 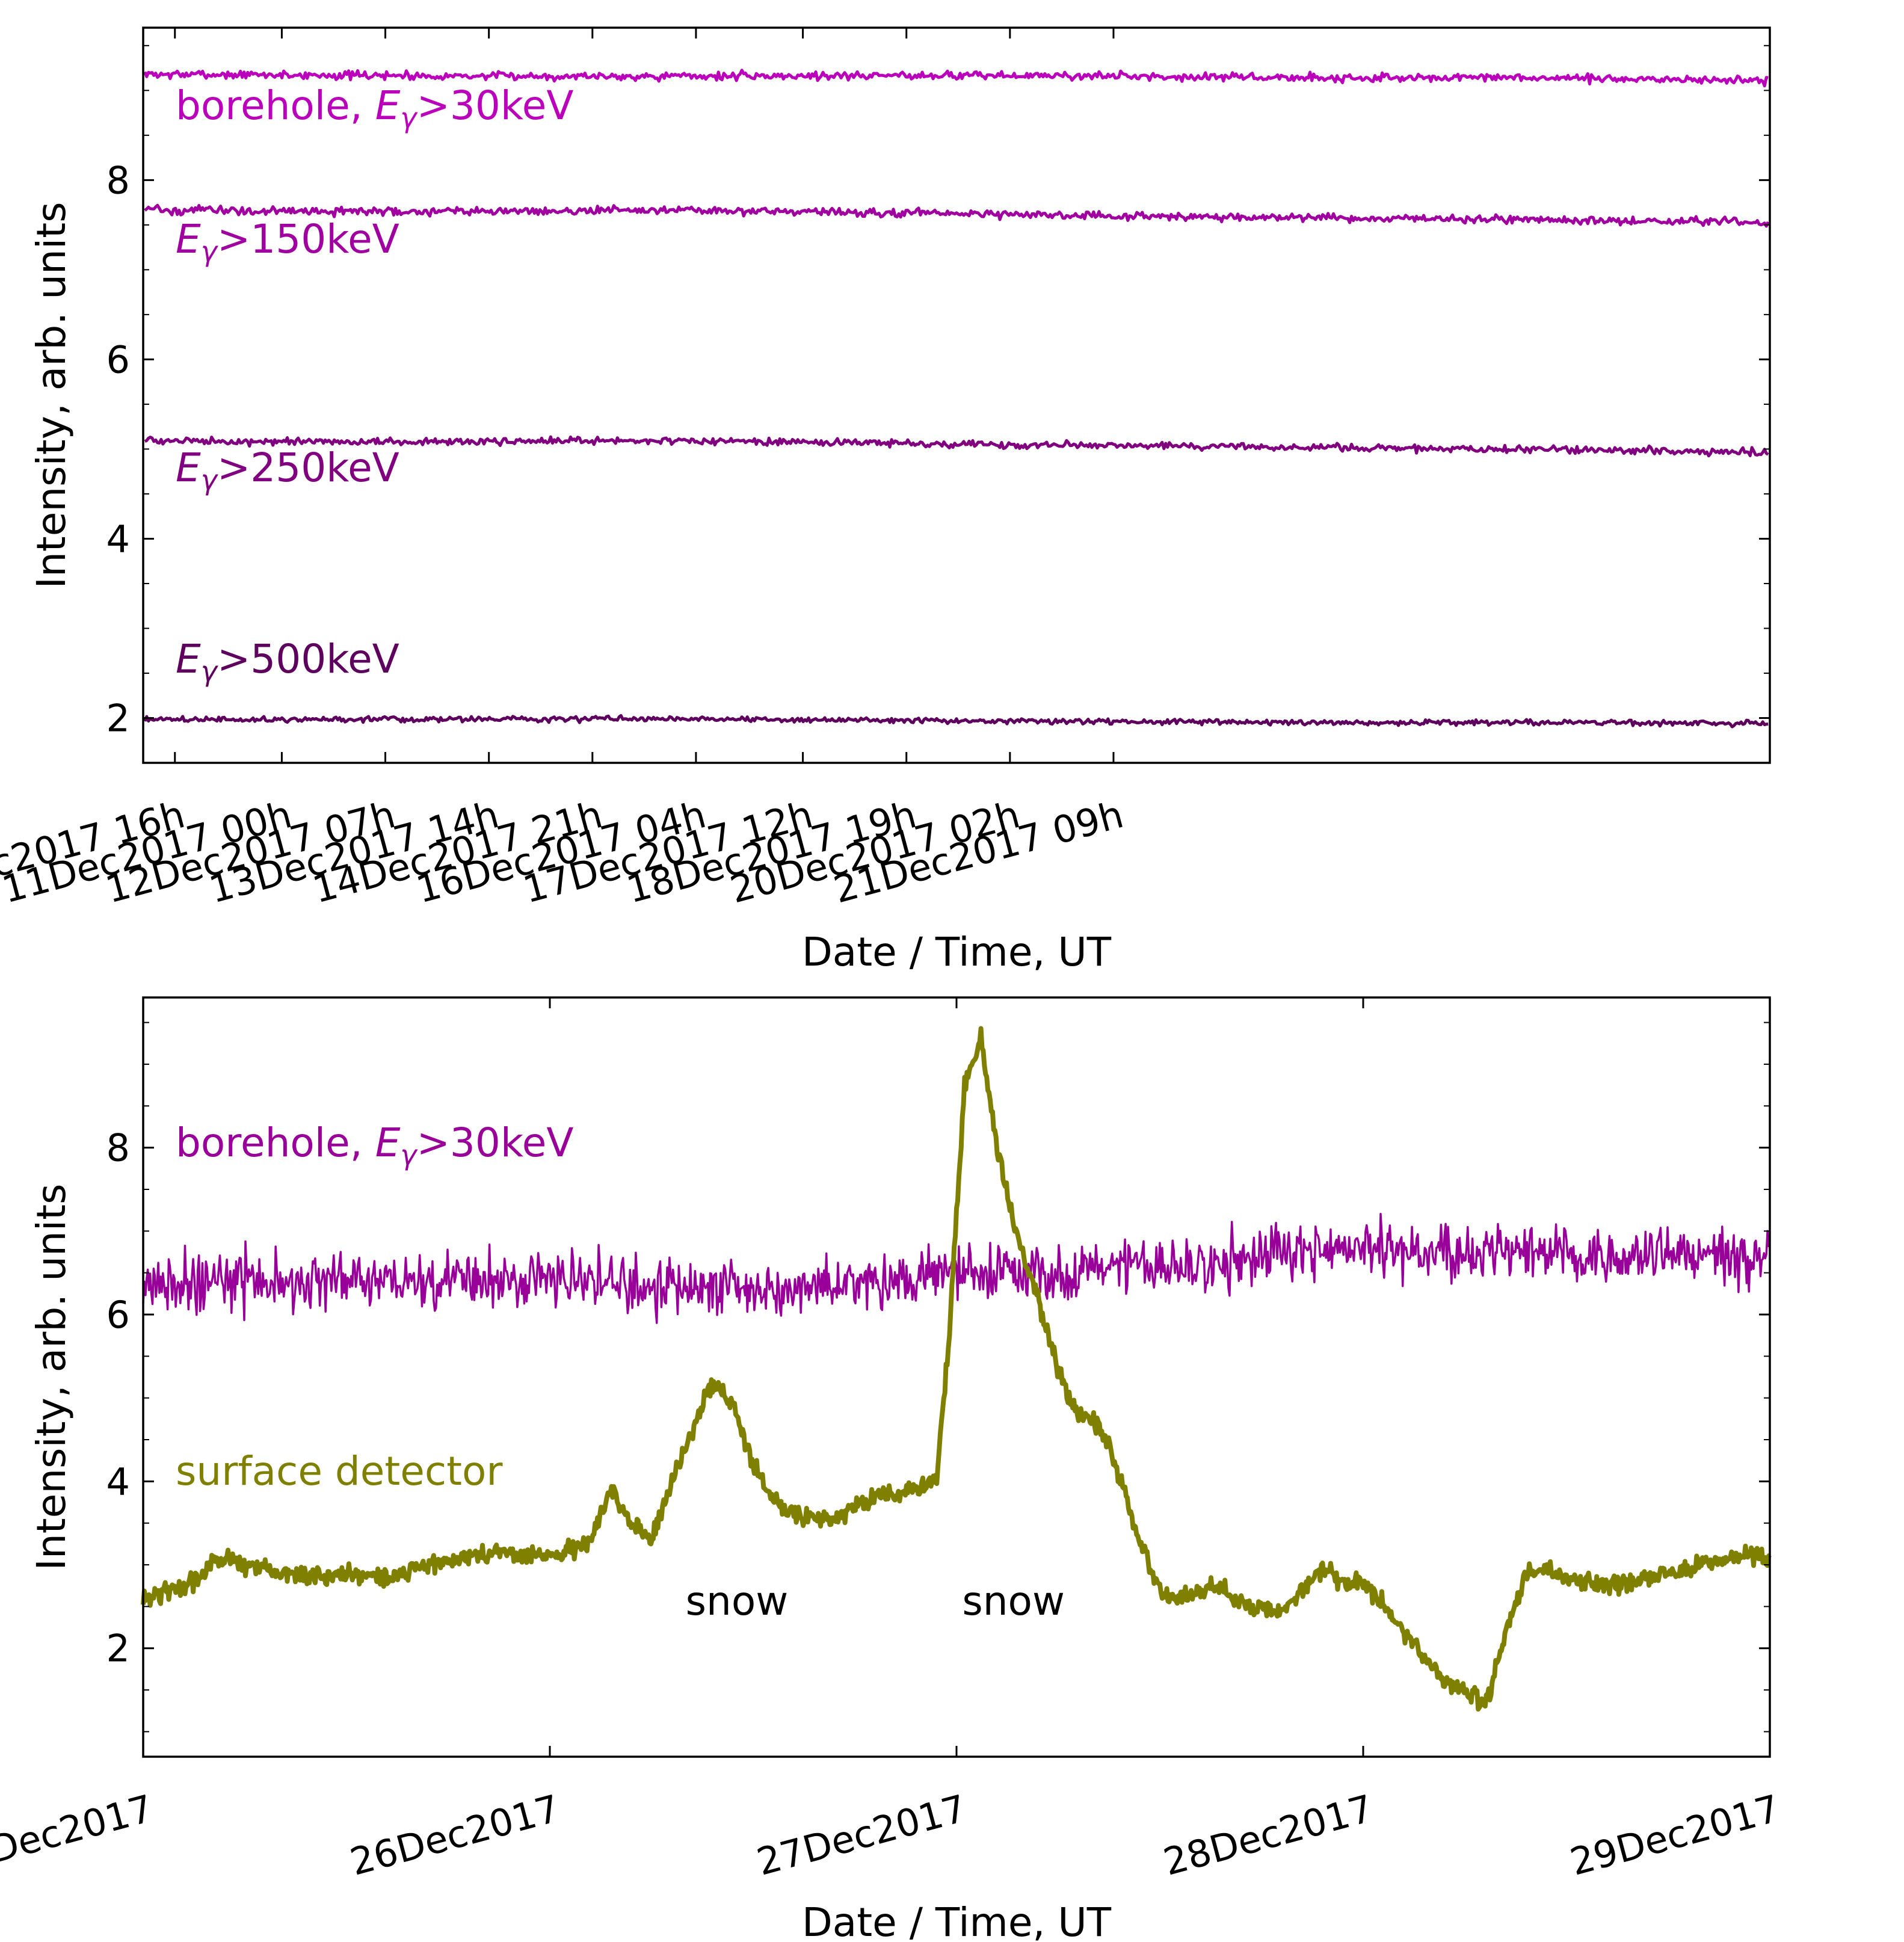 I want to click on series-label: Eγ>250keV, so click(x=287, y=470).